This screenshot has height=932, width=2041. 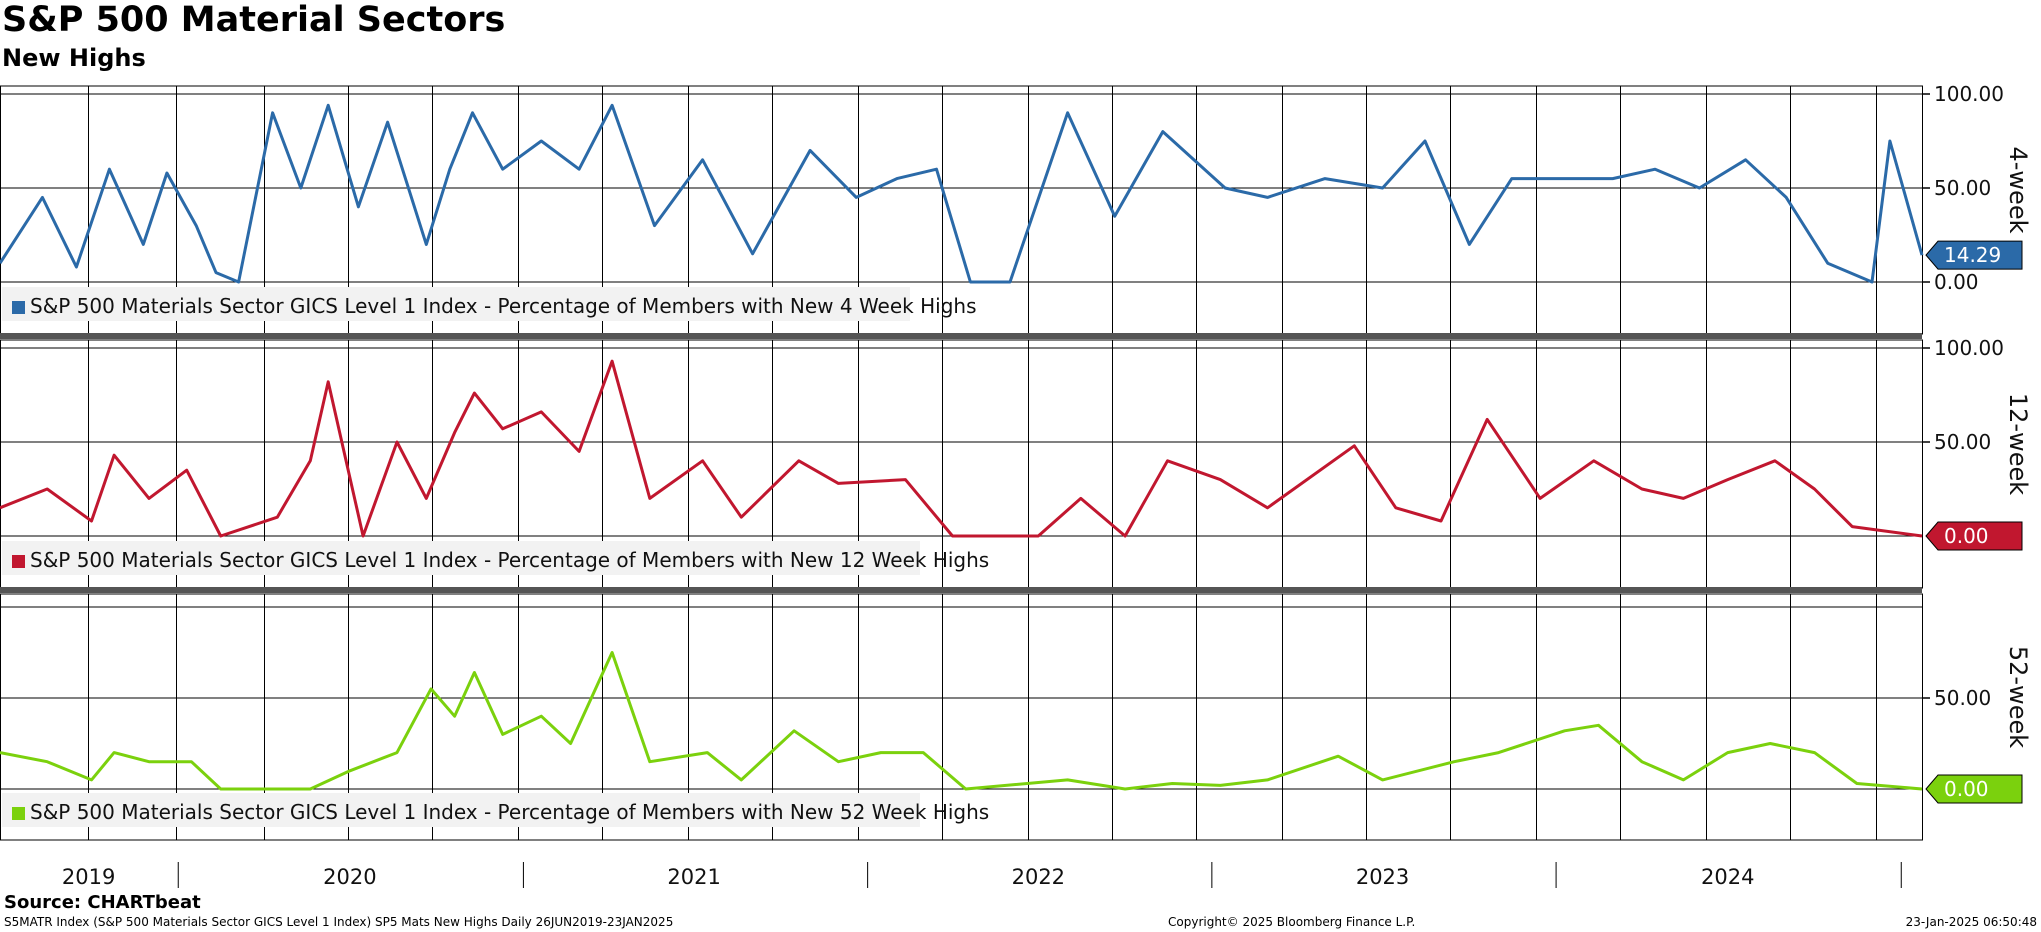 I want to click on y-axis-label: 12-week, so click(x=2018, y=444).